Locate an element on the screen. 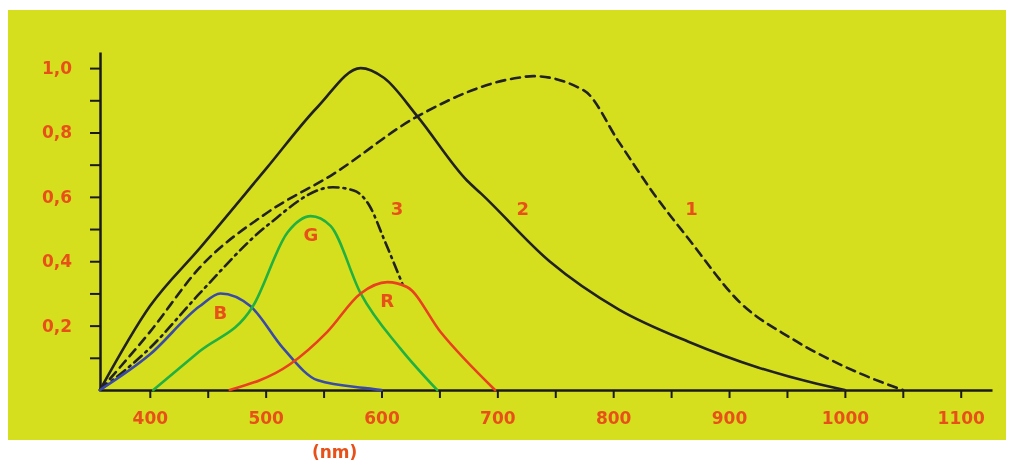 Image resolution: width=1019 pixels, height=472 pixels. x-tick-label: 400 is located at coordinates (150, 418).